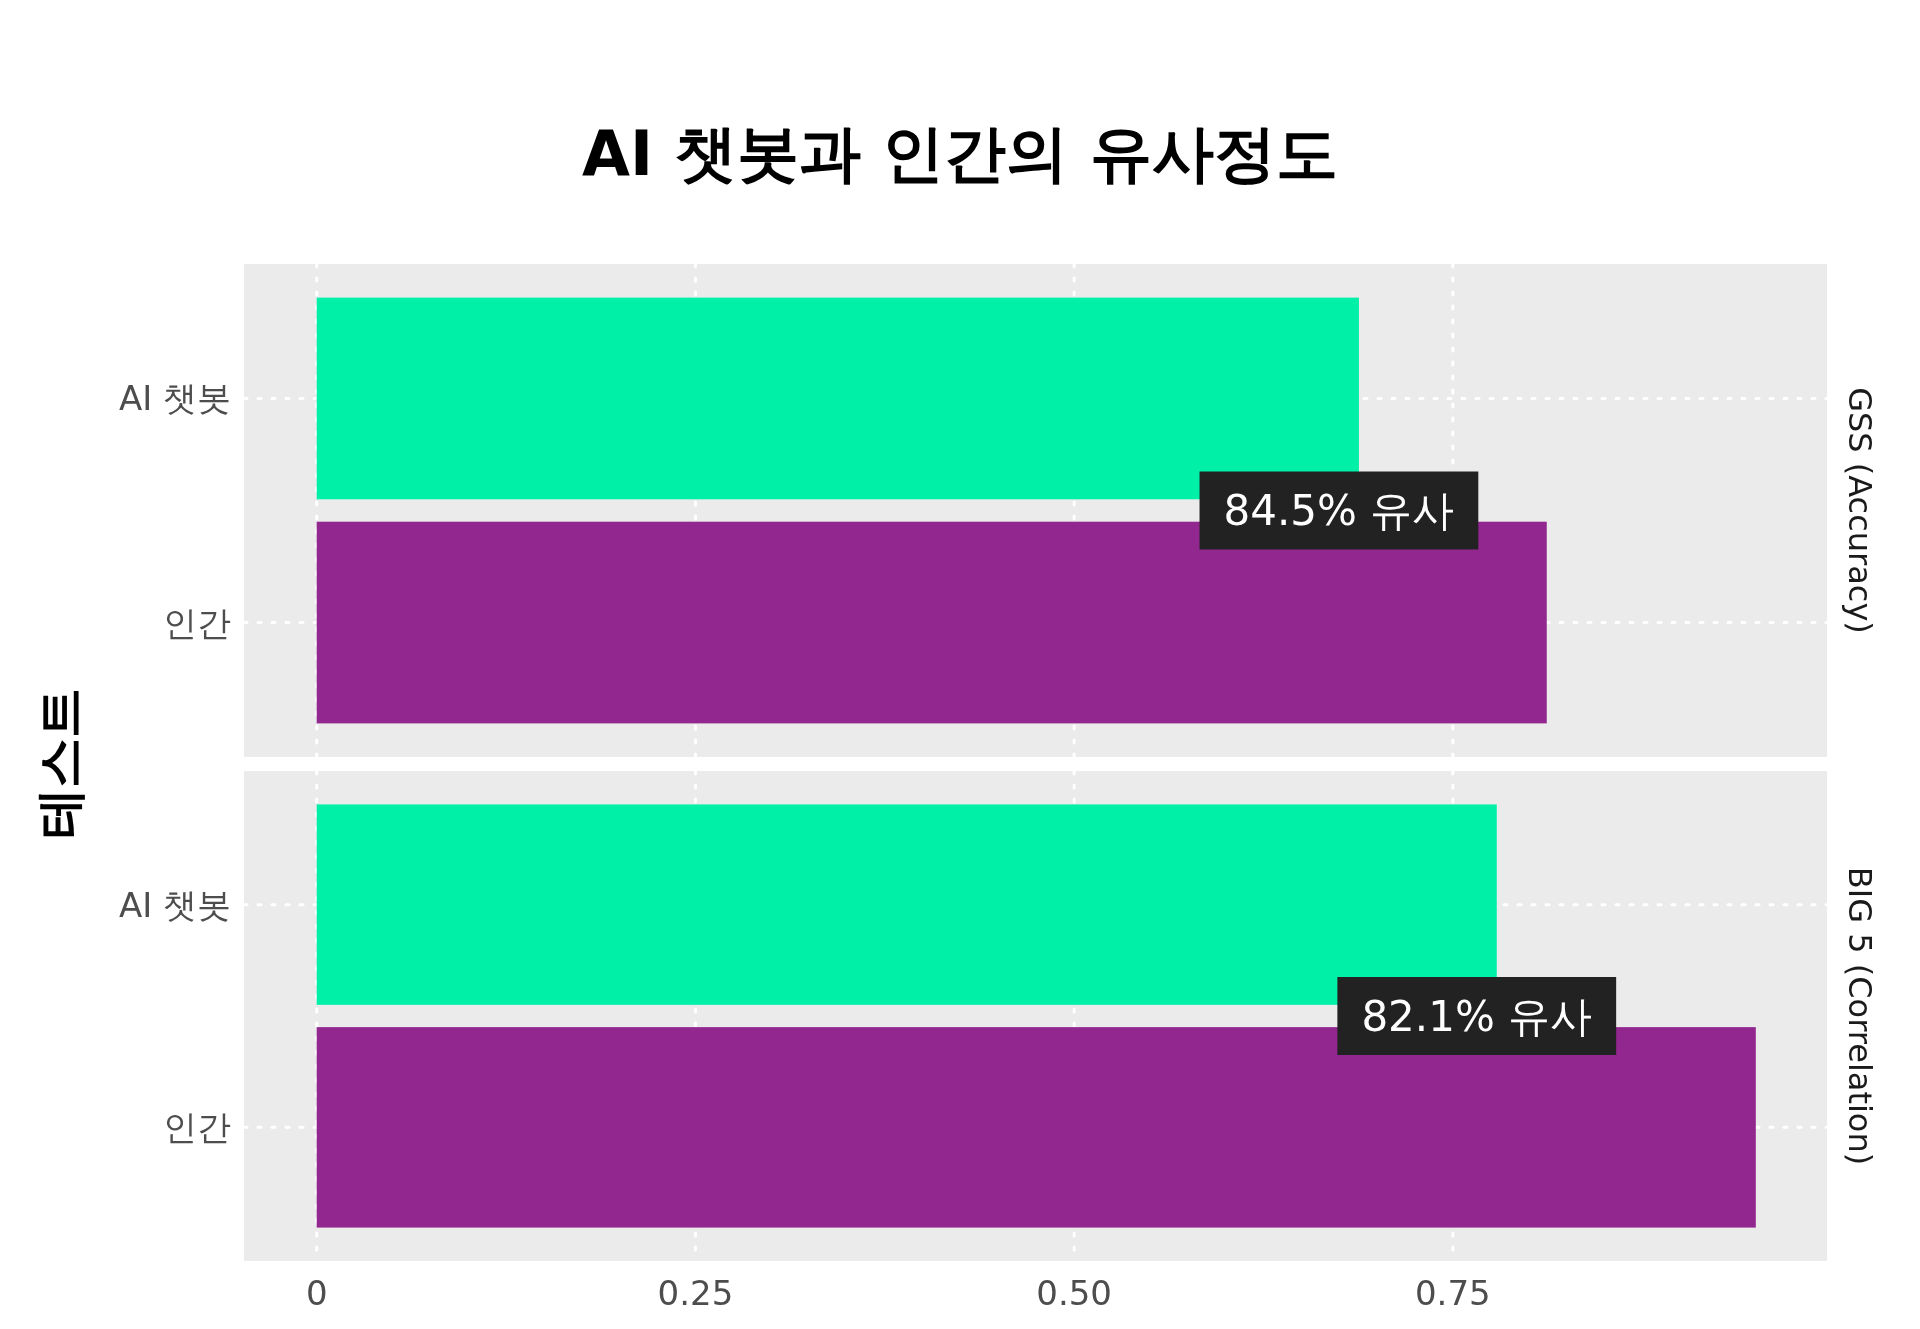 The width and height of the screenshot is (1920, 1329). What do you see at coordinates (1339, 510) in the screenshot?
I see `annotation: 84.5% 유사` at bounding box center [1339, 510].